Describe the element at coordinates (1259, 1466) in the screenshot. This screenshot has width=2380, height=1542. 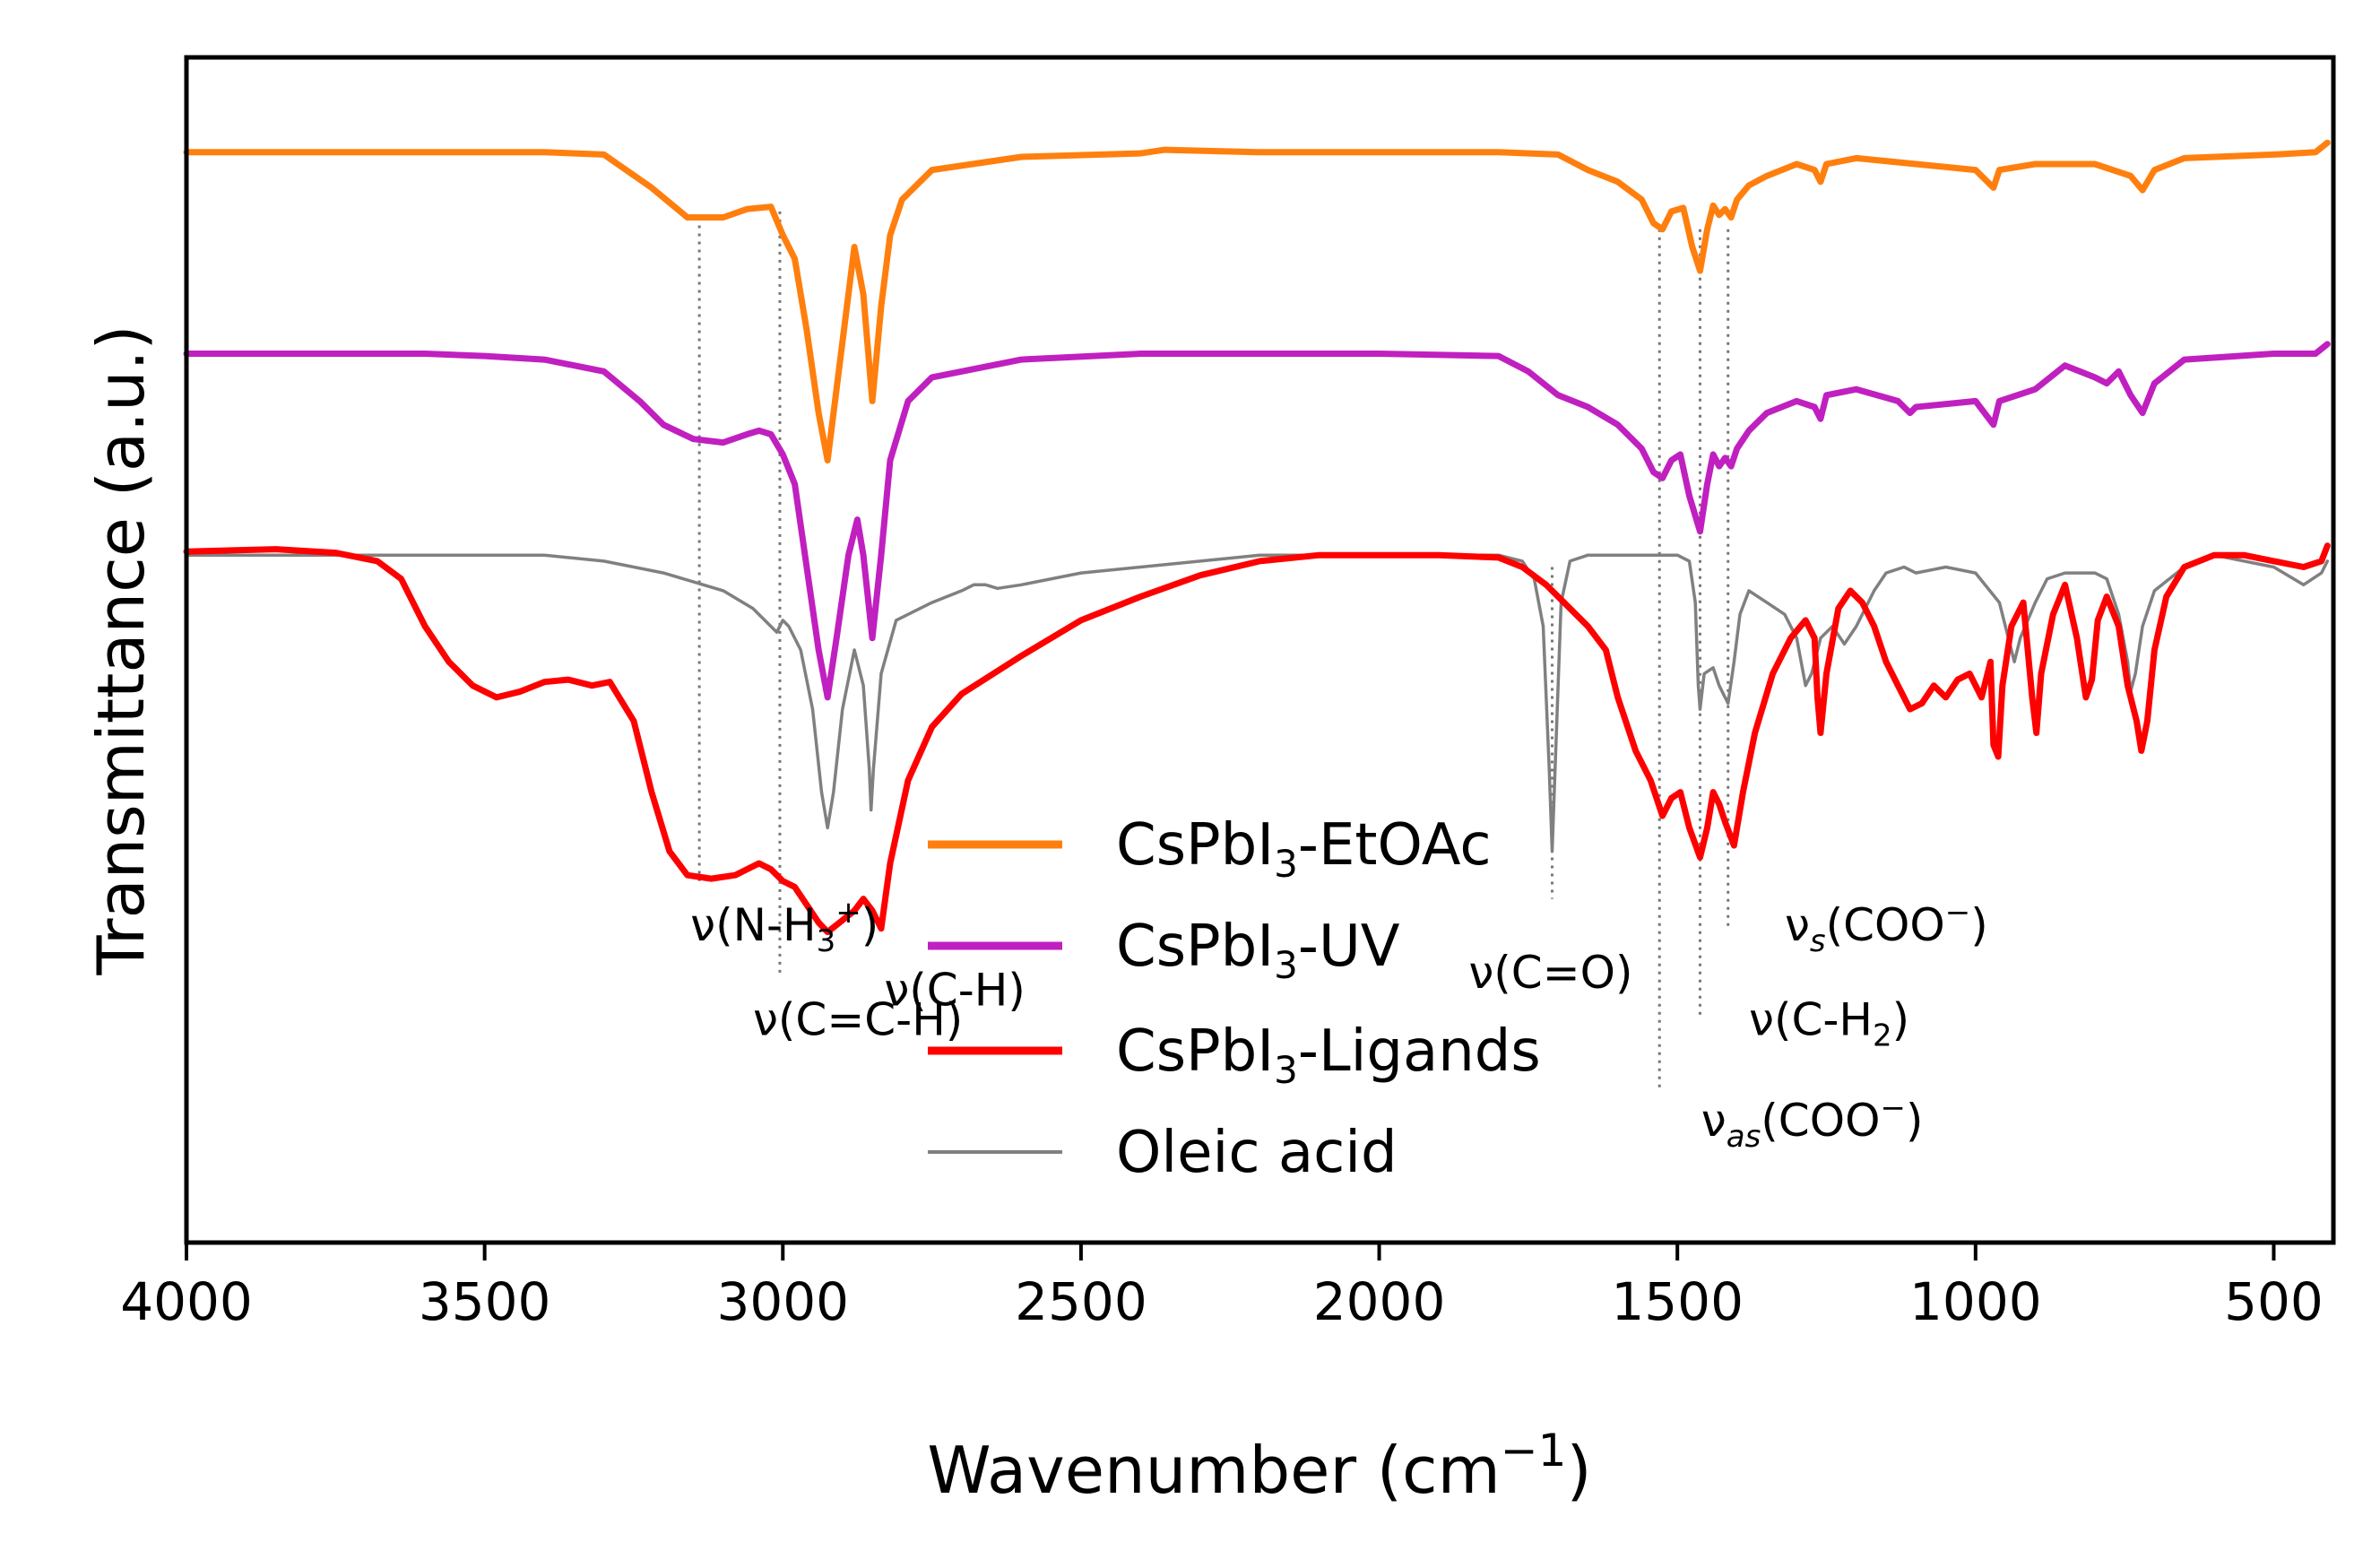
I see `x-axis-title: Wavenumber (cm−1)` at that location.